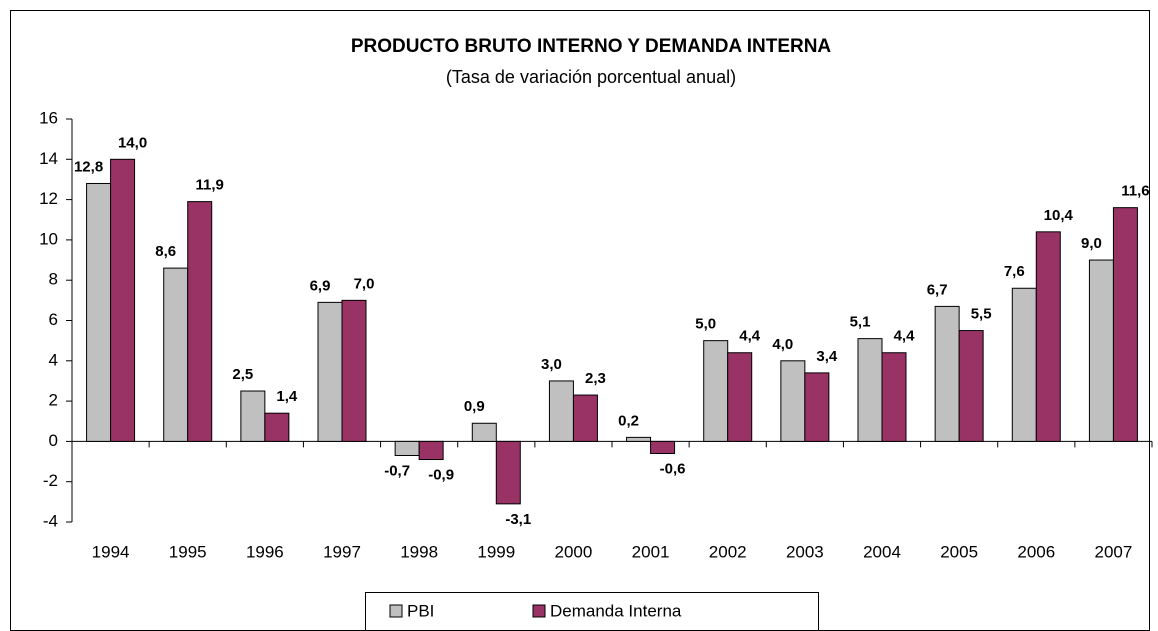 The image size is (1158, 631). I want to click on y-tick-label: -4, so click(50, 520).